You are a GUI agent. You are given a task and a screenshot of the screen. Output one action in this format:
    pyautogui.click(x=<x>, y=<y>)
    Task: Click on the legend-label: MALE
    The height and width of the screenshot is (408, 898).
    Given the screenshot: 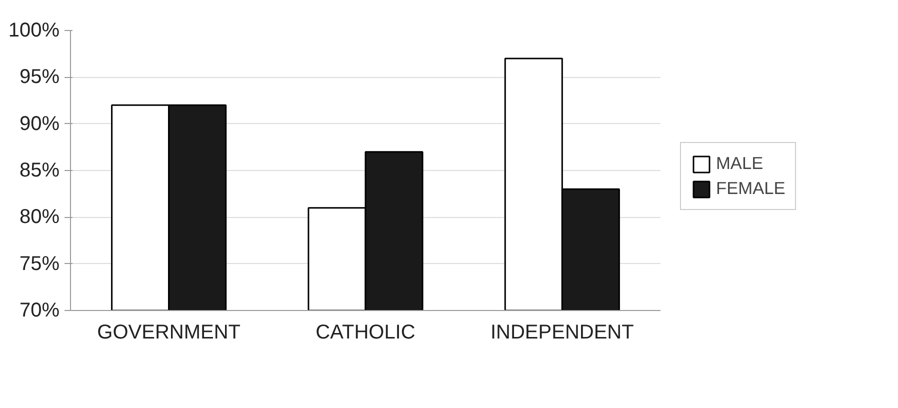 What is the action you would take?
    pyautogui.click(x=740, y=163)
    